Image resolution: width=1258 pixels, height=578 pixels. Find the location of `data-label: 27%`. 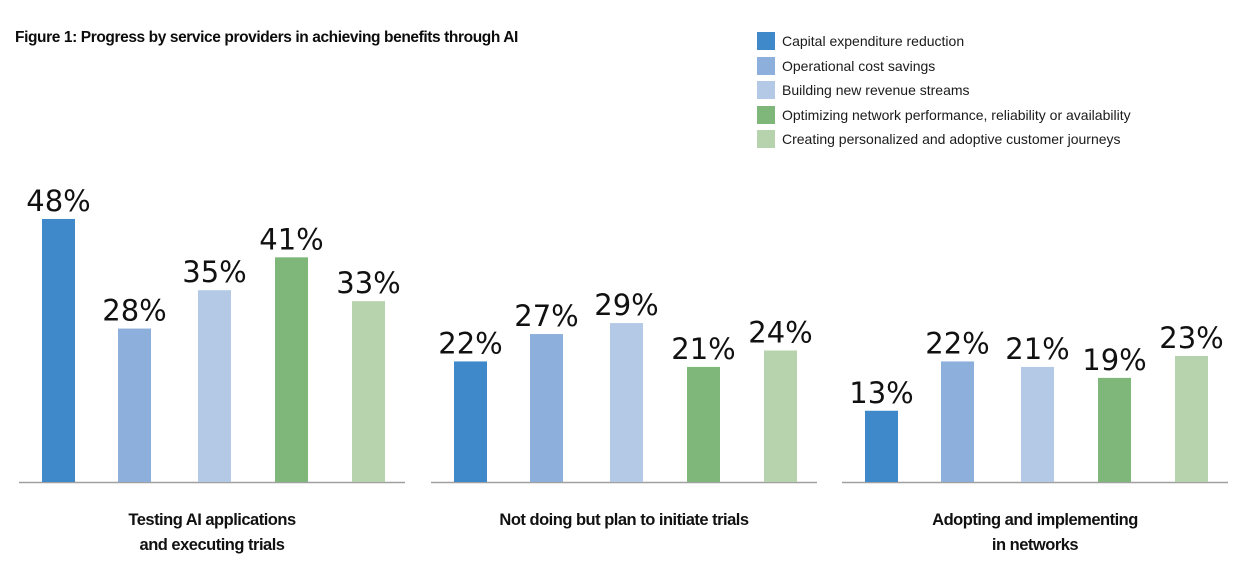

data-label: 27% is located at coordinates (546, 316).